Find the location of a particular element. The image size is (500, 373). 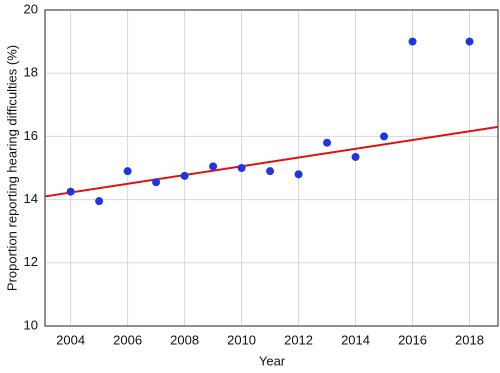

y-tick-label: 10 is located at coordinates (31, 324).